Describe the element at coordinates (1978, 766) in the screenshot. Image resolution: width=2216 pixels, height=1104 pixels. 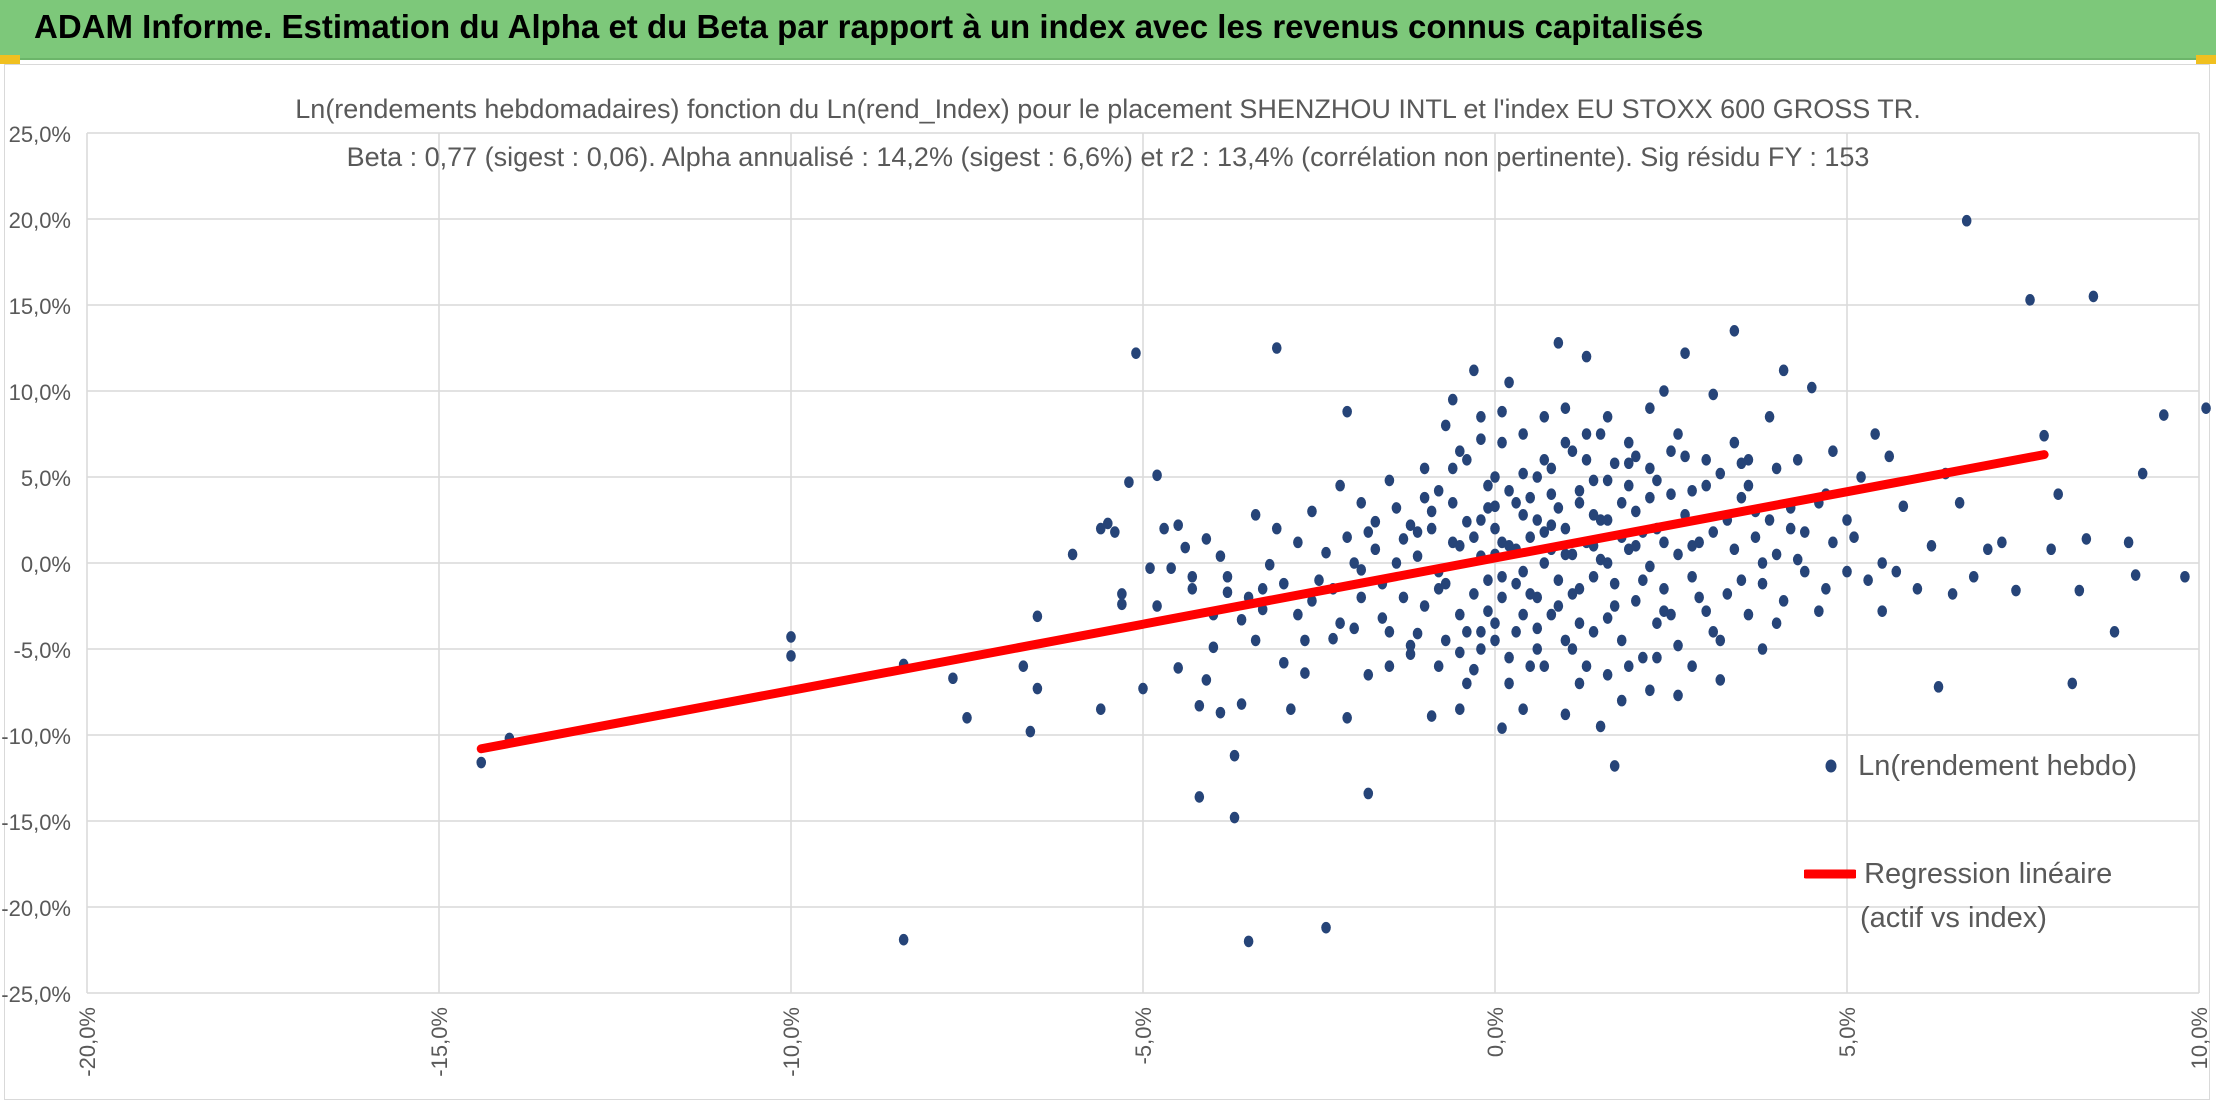
I see `legend-item-points: Ln(rendement hebdo)` at that location.